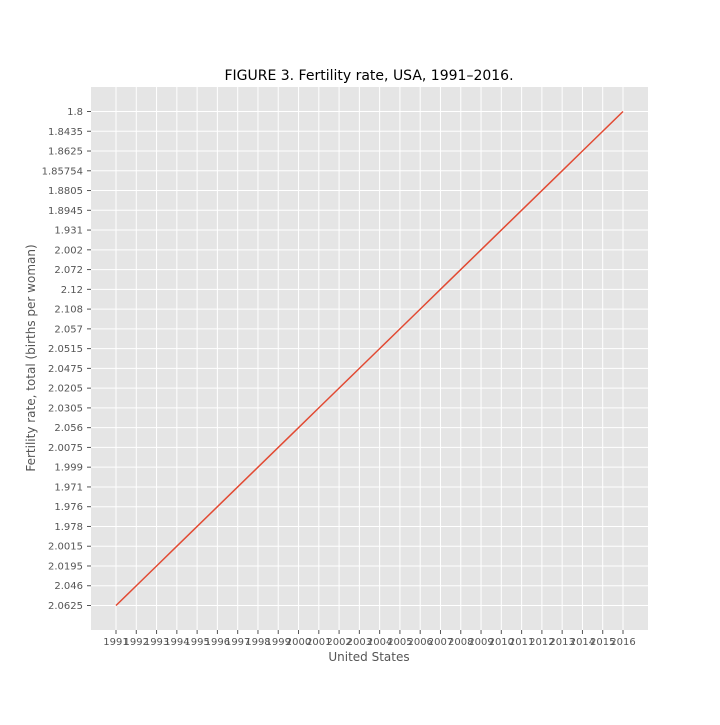  What do you see at coordinates (65, 132) in the screenshot?
I see `y-tick-label: 1.8435` at bounding box center [65, 132].